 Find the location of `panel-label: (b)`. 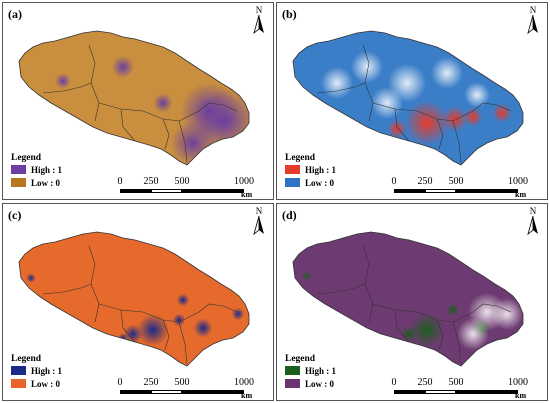

panel-label: (b) is located at coordinates (289, 14).